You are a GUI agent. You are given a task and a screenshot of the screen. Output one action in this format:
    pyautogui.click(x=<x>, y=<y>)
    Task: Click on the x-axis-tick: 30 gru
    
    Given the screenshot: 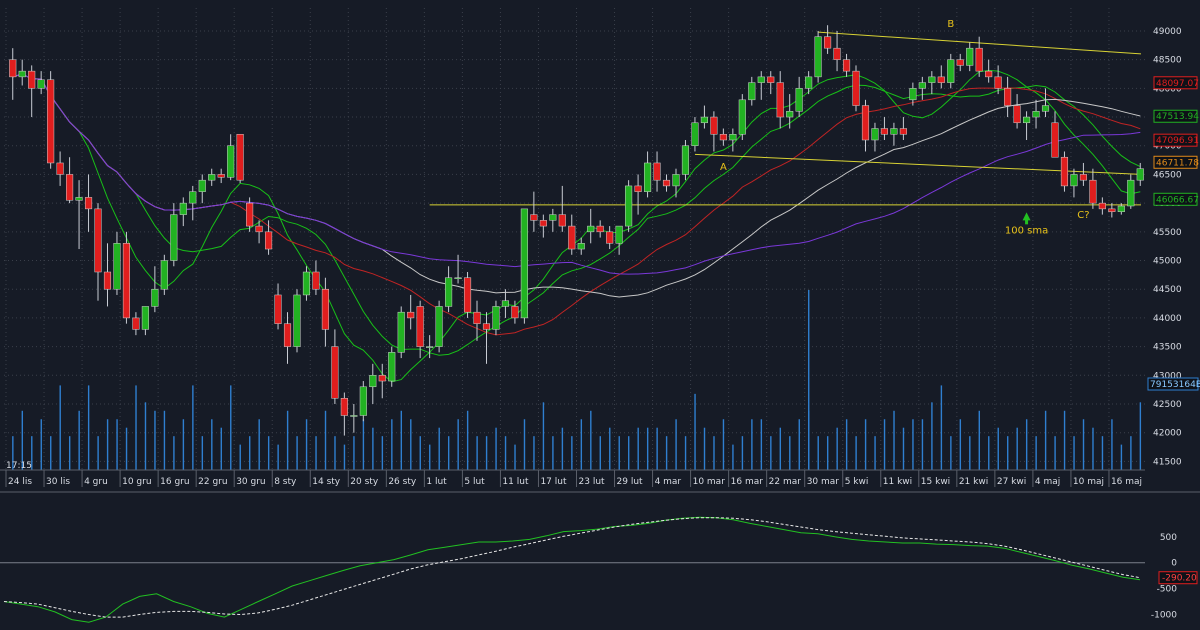 What is the action you would take?
    pyautogui.click(x=250, y=482)
    